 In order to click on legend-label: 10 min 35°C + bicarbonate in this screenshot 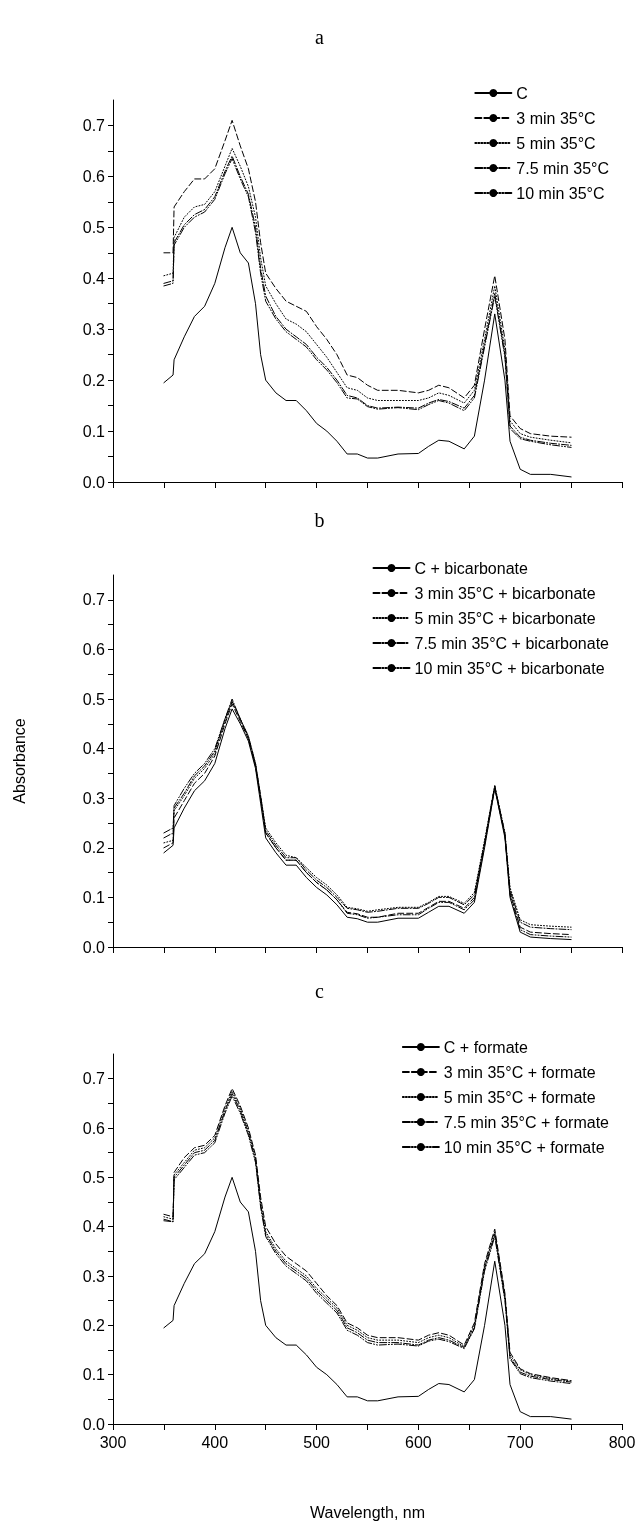, I will do `click(509, 668)`.